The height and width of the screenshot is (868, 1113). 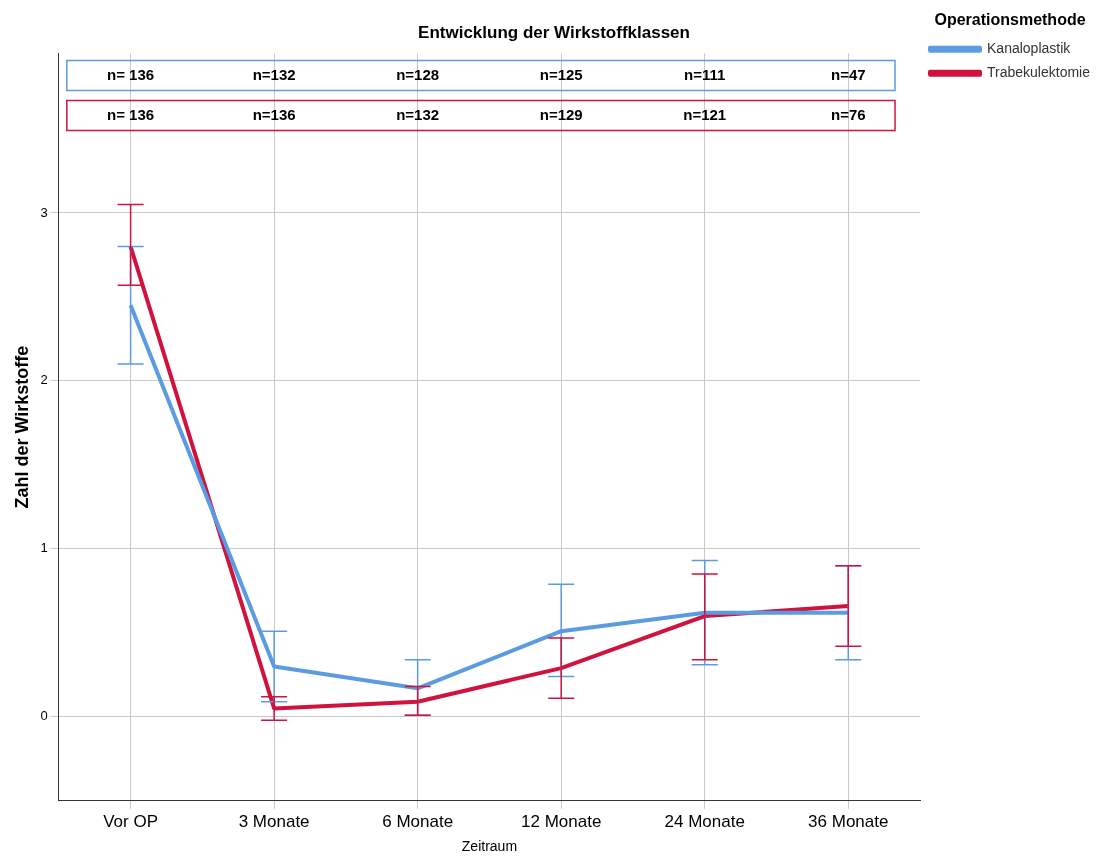 I want to click on annotation: n=111, so click(x=705, y=74).